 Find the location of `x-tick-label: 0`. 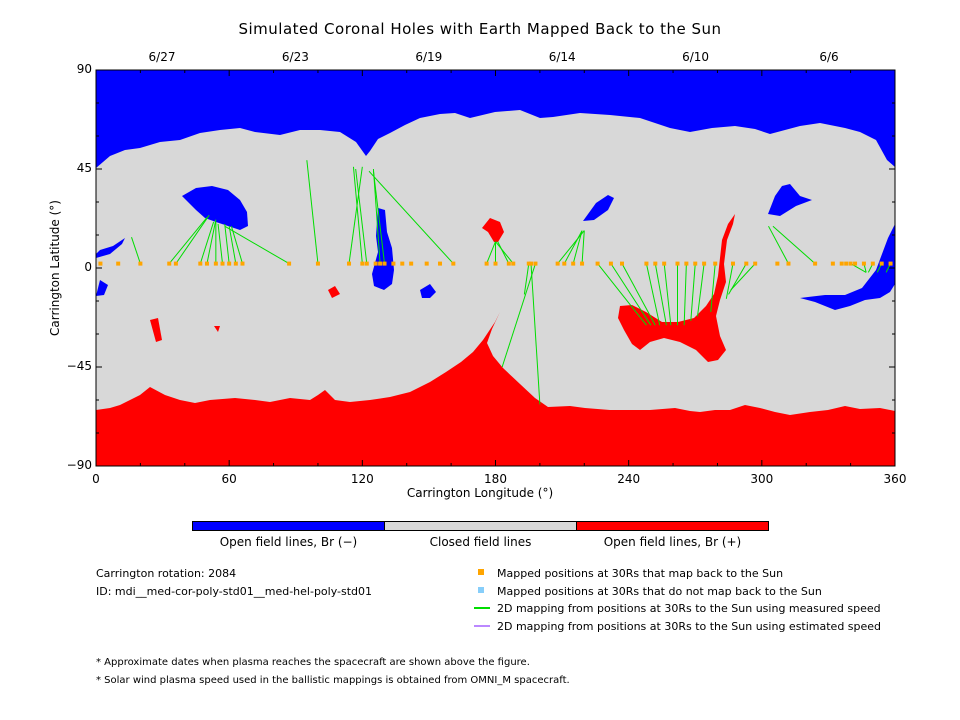

x-tick-label: 0 is located at coordinates (96, 479).